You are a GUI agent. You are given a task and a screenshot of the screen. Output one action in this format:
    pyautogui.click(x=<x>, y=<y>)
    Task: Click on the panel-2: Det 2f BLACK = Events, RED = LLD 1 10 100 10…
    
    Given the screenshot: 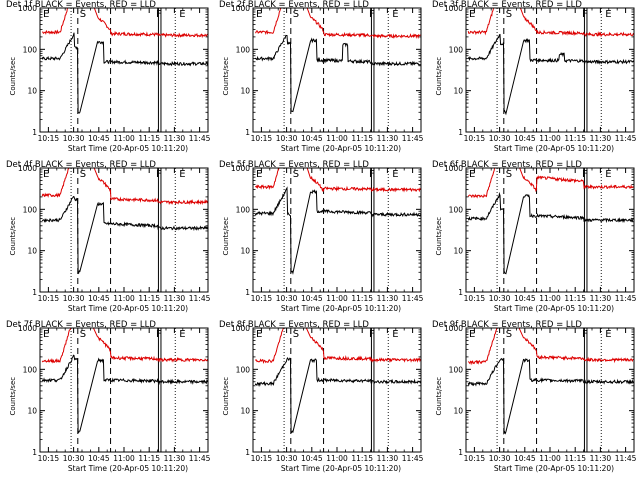 What is the action you would take?
    pyautogui.click(x=321, y=76)
    